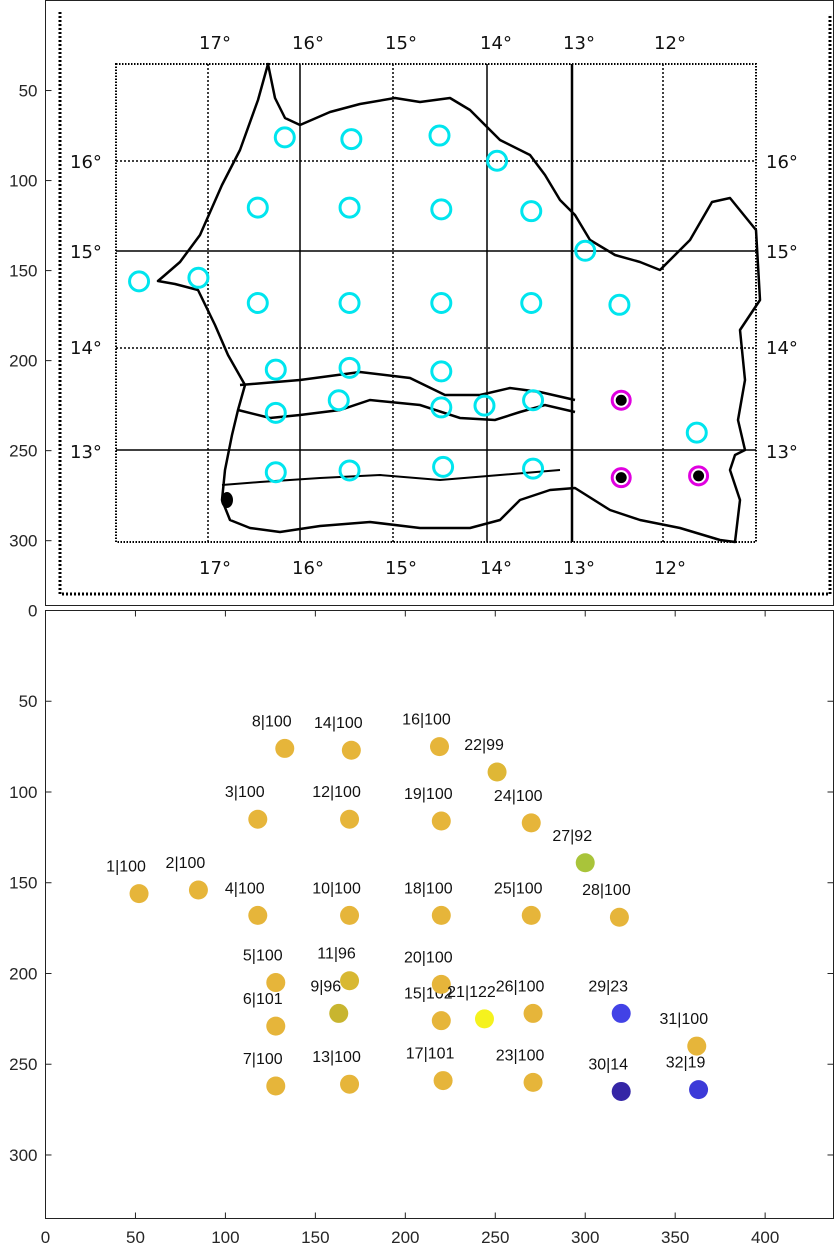 The height and width of the screenshot is (1250, 836). What do you see at coordinates (135, 1237) in the screenshot?
I see `bottom-x-tick-label: 50` at bounding box center [135, 1237].